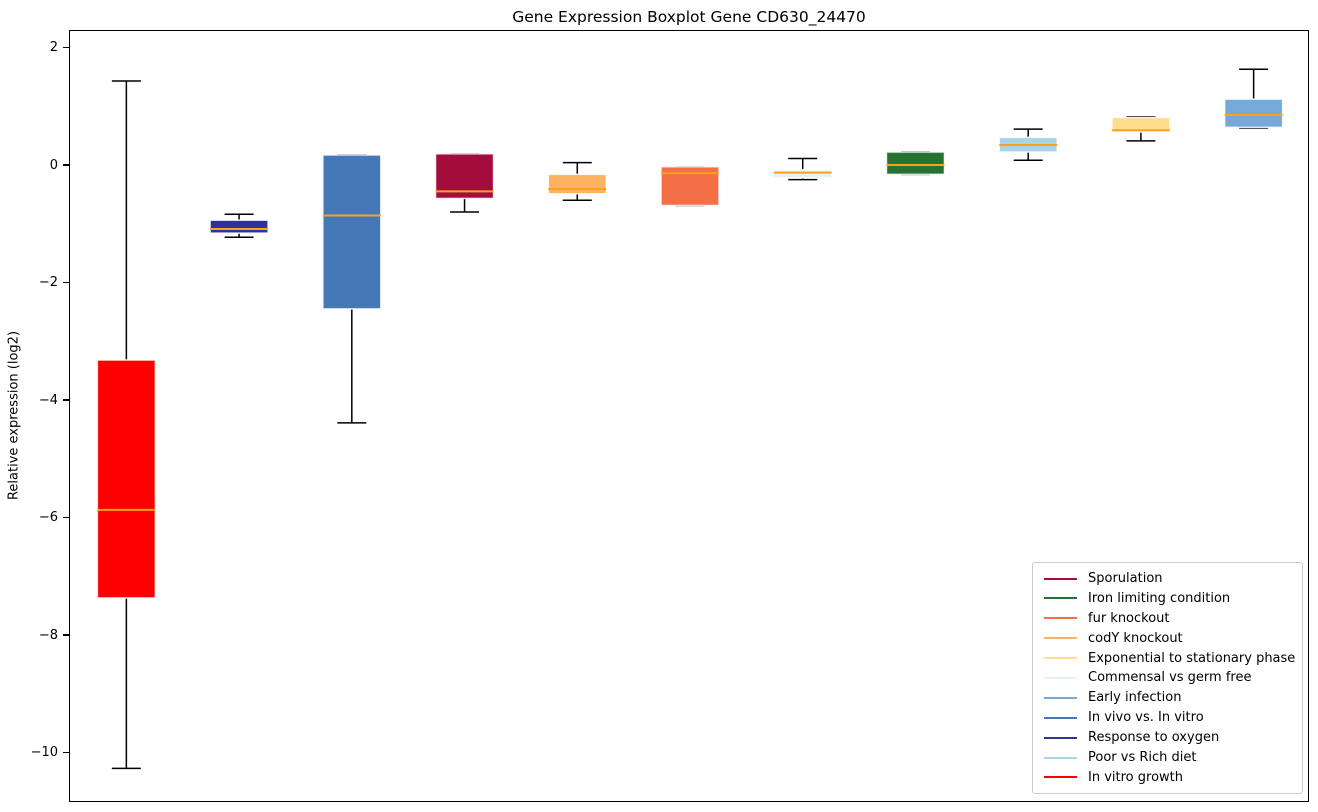 This screenshot has height=812, width=1318. What do you see at coordinates (48, 400) in the screenshot?
I see `y-tick-label: −4` at bounding box center [48, 400].